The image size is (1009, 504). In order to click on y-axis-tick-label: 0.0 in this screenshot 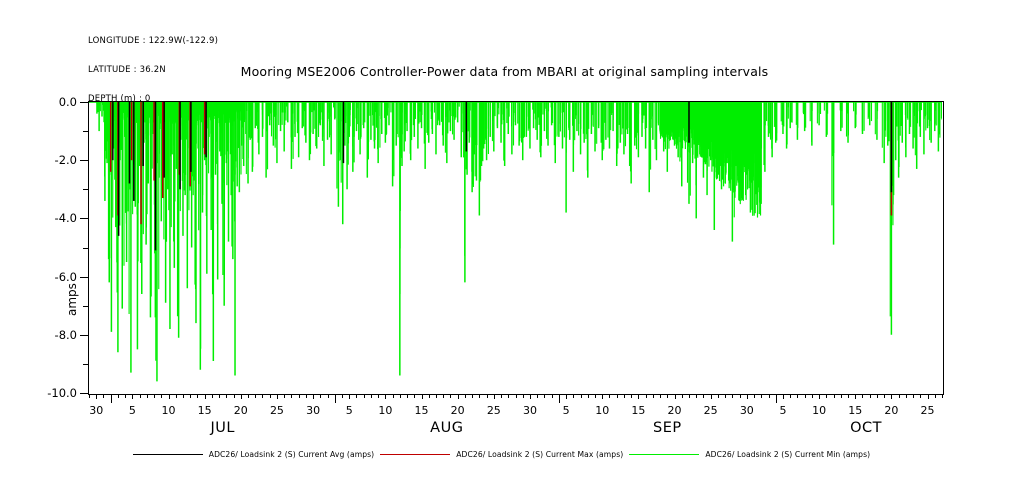, I will do `click(67, 102)`.